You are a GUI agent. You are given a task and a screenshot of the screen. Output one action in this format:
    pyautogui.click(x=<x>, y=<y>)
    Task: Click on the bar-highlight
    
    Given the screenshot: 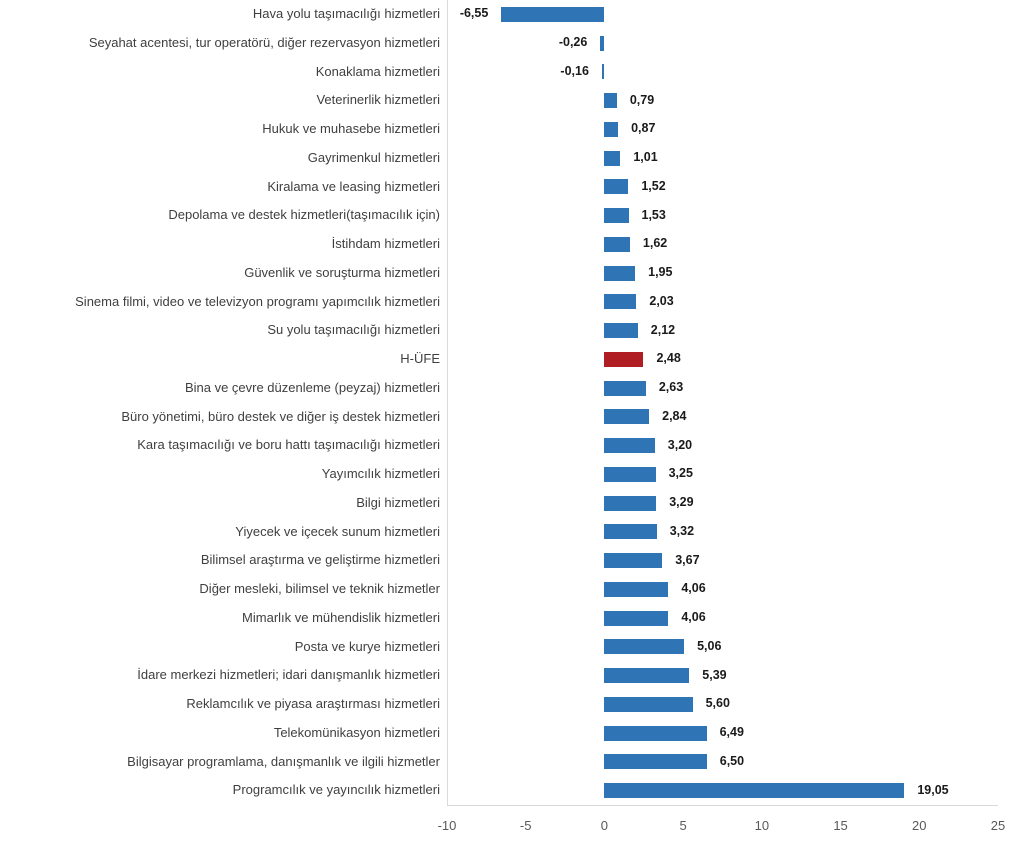 What is the action you would take?
    pyautogui.click(x=624, y=359)
    